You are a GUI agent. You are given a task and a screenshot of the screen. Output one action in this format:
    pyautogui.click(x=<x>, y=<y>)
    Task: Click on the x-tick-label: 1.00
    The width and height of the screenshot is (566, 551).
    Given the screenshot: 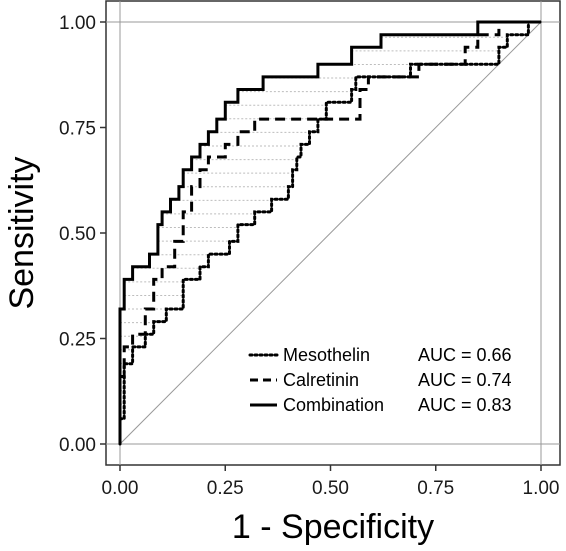 What is the action you would take?
    pyautogui.click(x=541, y=488)
    